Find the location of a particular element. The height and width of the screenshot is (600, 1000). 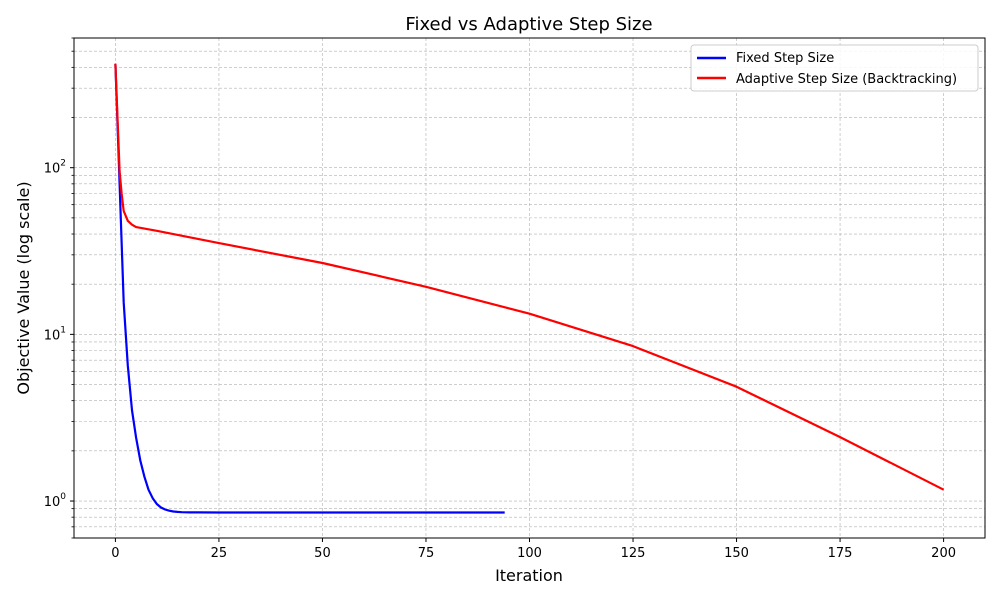

y-axis-label: Objective Value (log scale) is located at coordinates (23, 287).